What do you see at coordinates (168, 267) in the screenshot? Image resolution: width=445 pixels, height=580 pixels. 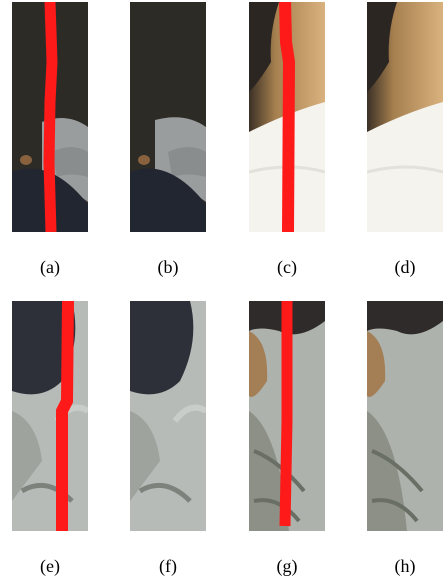 I see `caption-b: (b)` at bounding box center [168, 267].